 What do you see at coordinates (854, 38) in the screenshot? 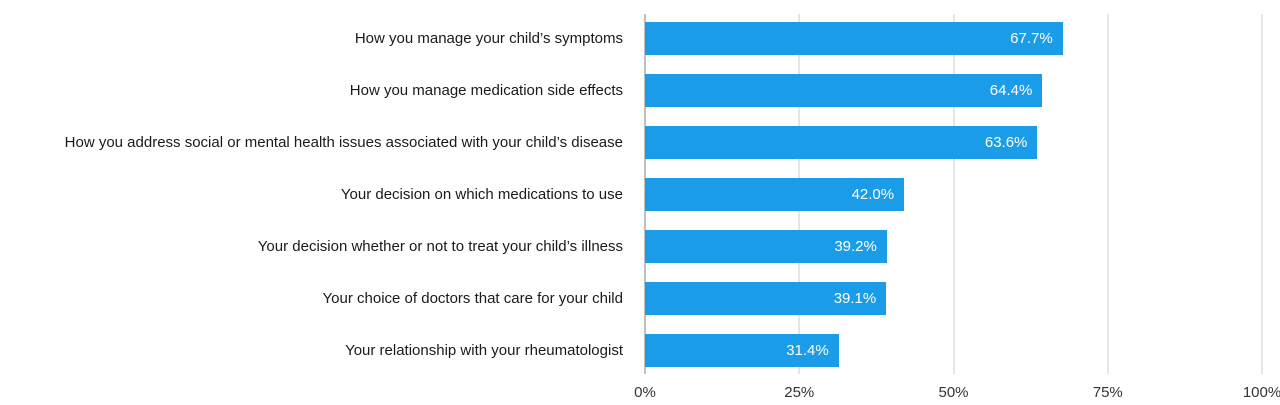
I see `bar: 67.7%` at bounding box center [854, 38].